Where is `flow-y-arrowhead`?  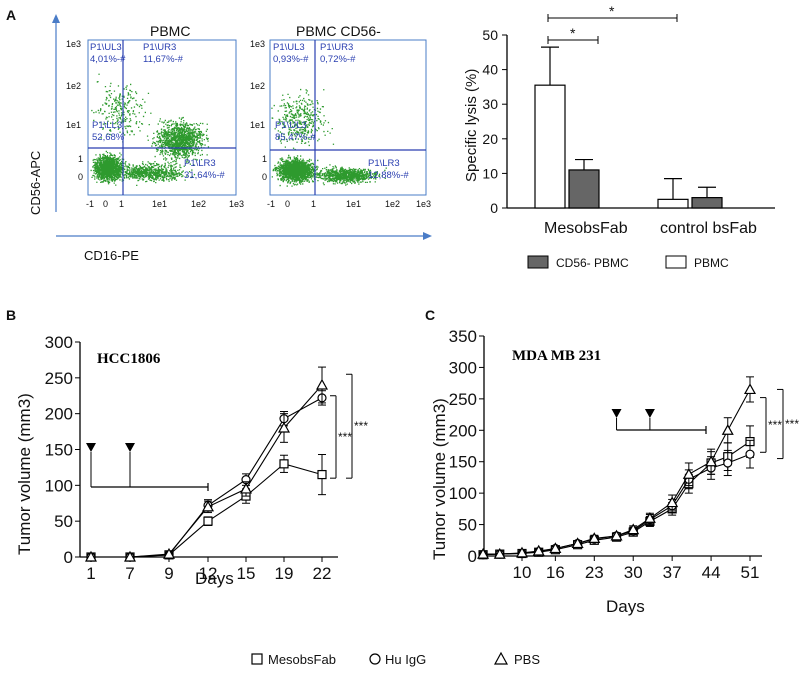
flow-y-arrowhead is located at coordinates (56, 18).